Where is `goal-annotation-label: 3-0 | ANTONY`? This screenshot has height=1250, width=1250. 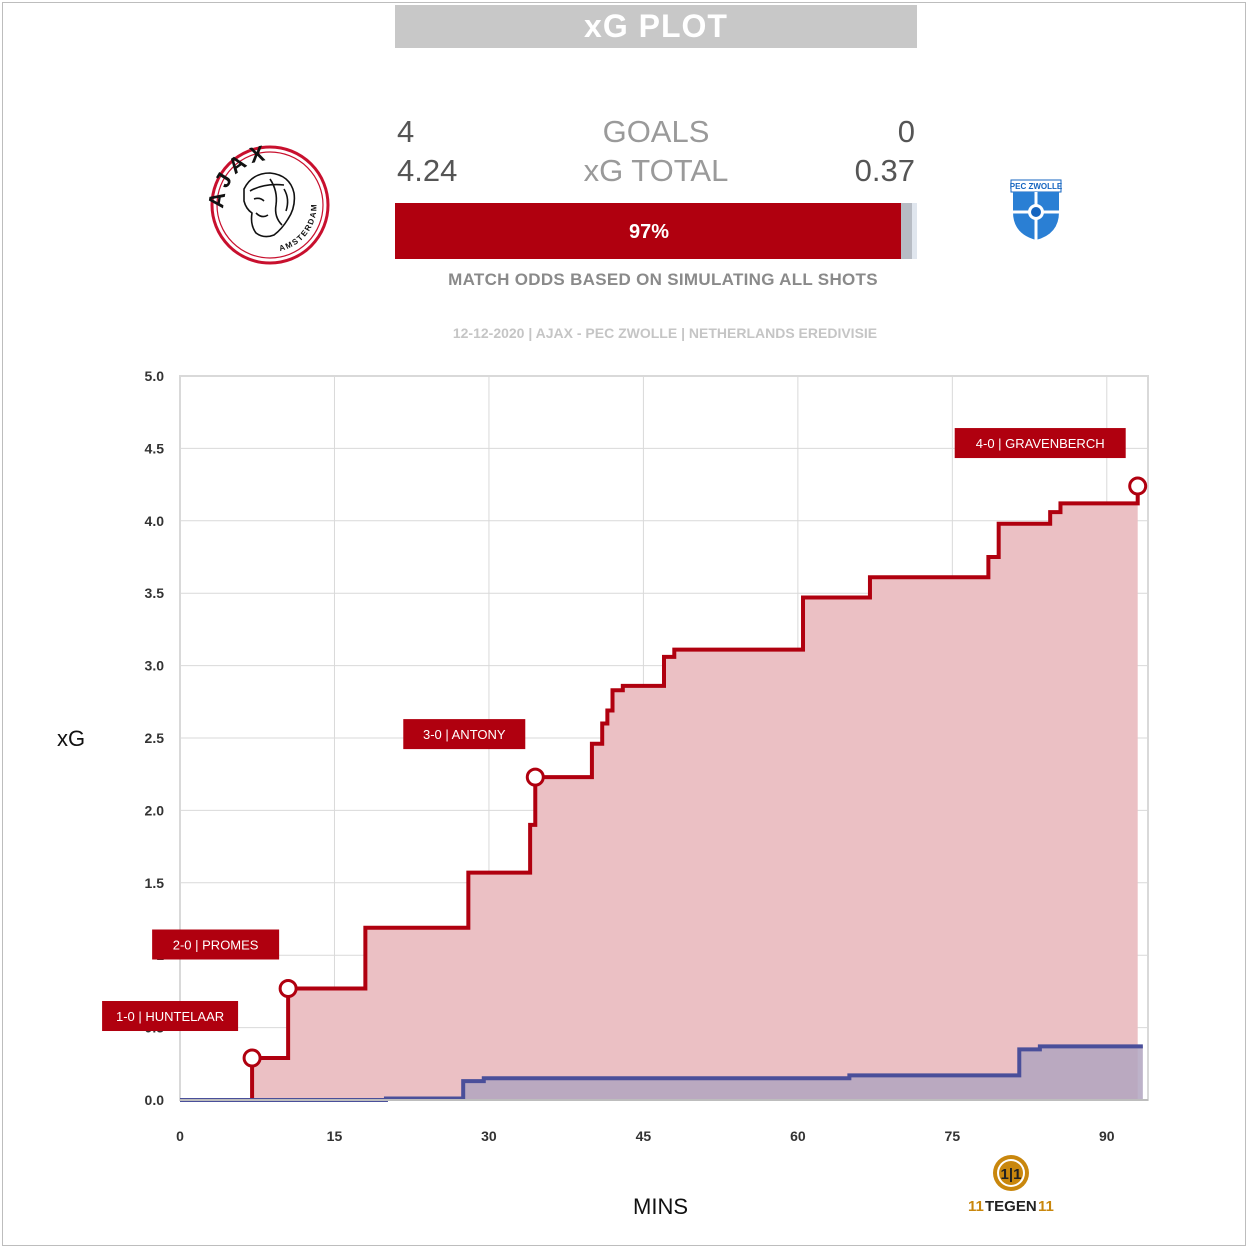
goal-annotation-label: 3-0 | ANTONY is located at coordinates (464, 734).